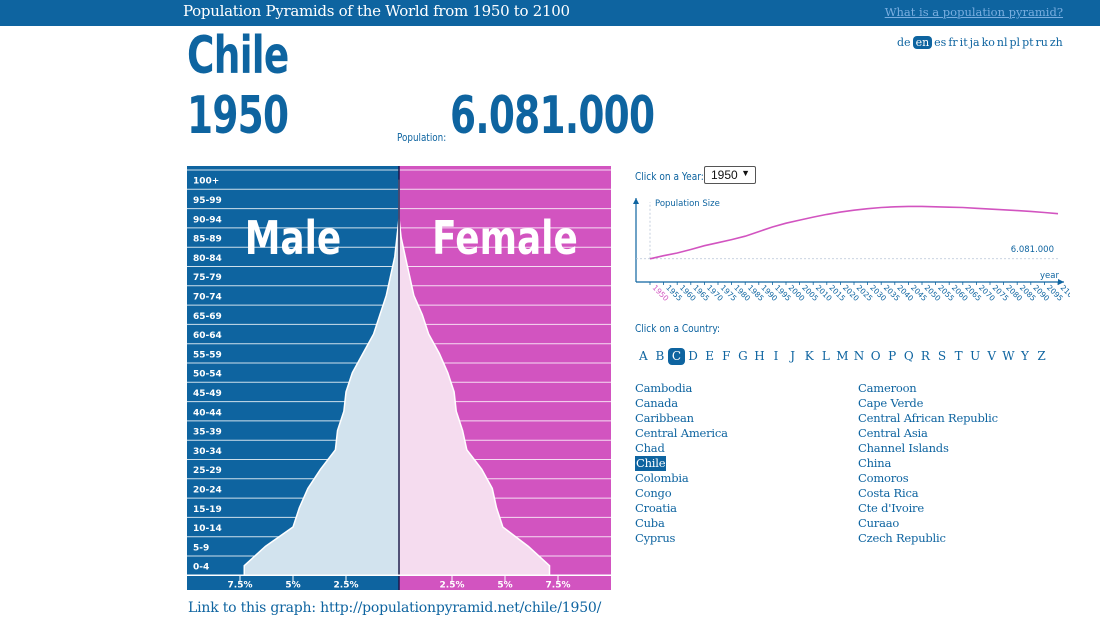 This screenshot has height=623, width=1100. Describe the element at coordinates (902, 538) in the screenshot. I see `country-link: Czech Republic` at that location.